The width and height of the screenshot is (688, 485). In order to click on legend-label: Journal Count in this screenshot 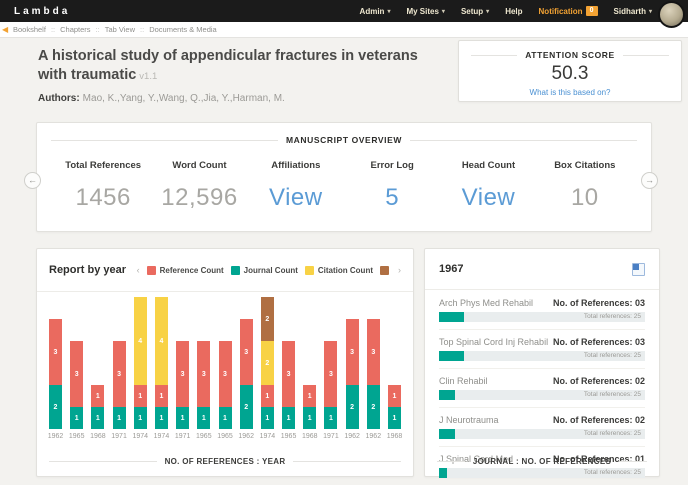, I will do `click(270, 270)`.